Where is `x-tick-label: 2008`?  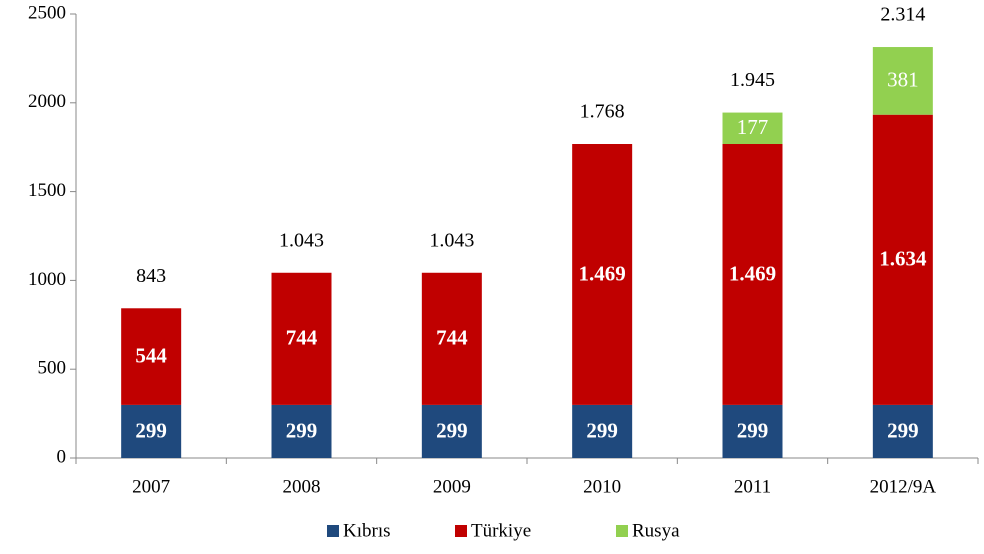 x-tick-label: 2008 is located at coordinates (302, 486).